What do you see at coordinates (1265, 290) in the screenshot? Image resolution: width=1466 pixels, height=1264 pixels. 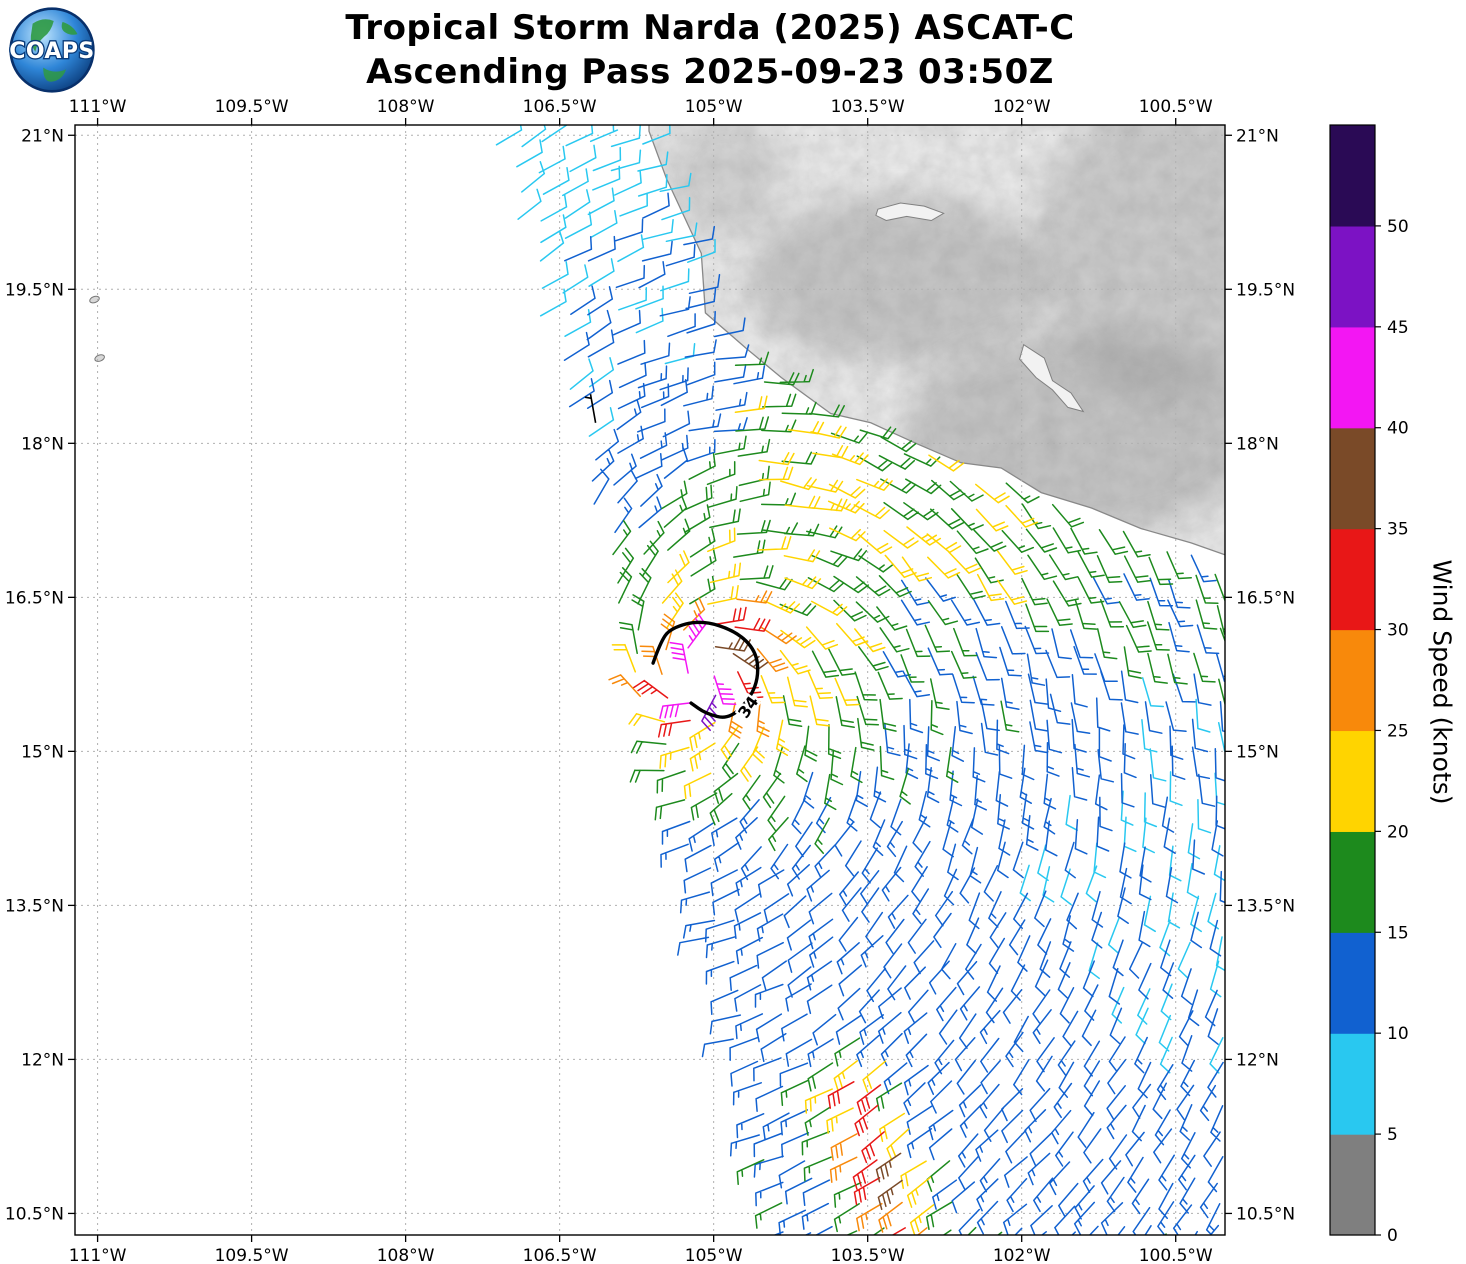 I see `lat-tick-label-right: 19.5°N` at bounding box center [1265, 290].